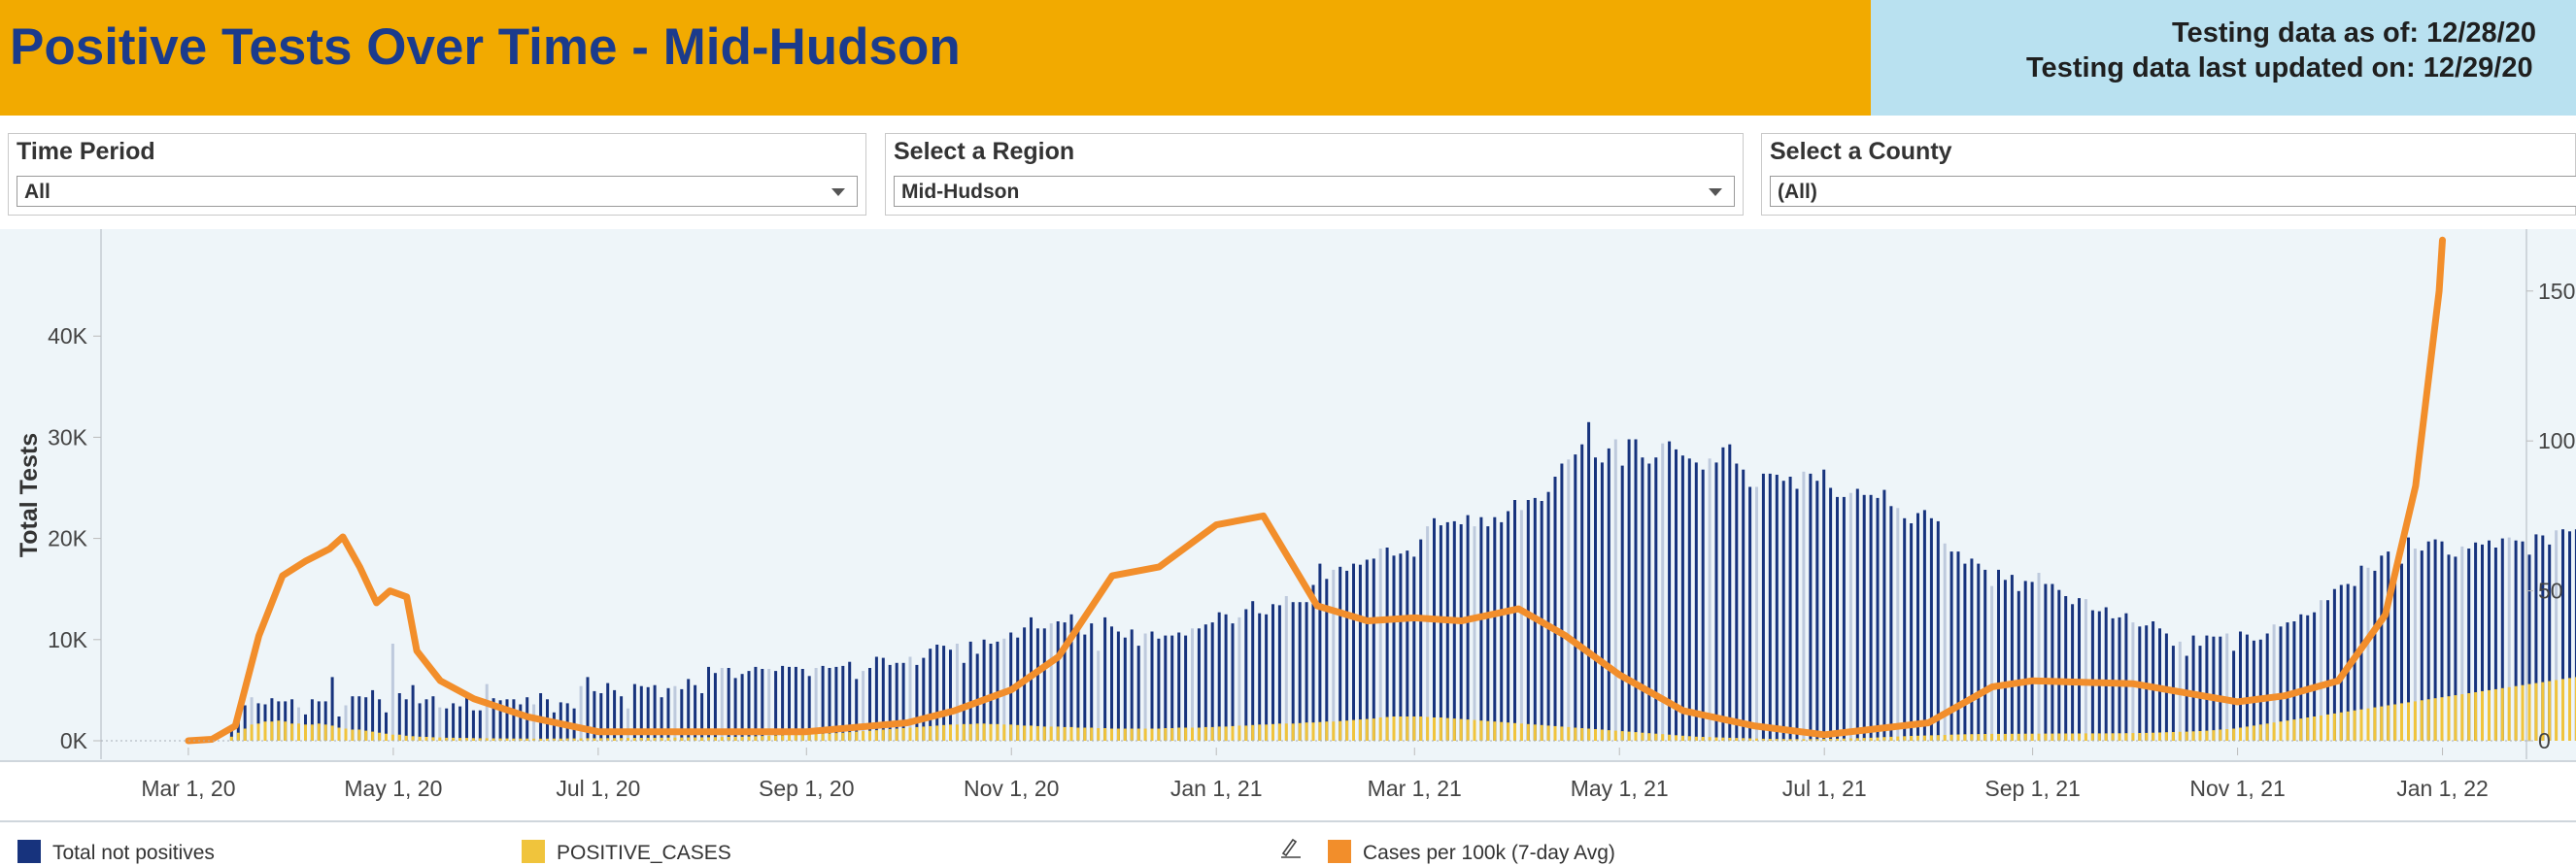  What do you see at coordinates (598, 788) in the screenshot?
I see `x-tick-label: Jul 1, 20` at bounding box center [598, 788].